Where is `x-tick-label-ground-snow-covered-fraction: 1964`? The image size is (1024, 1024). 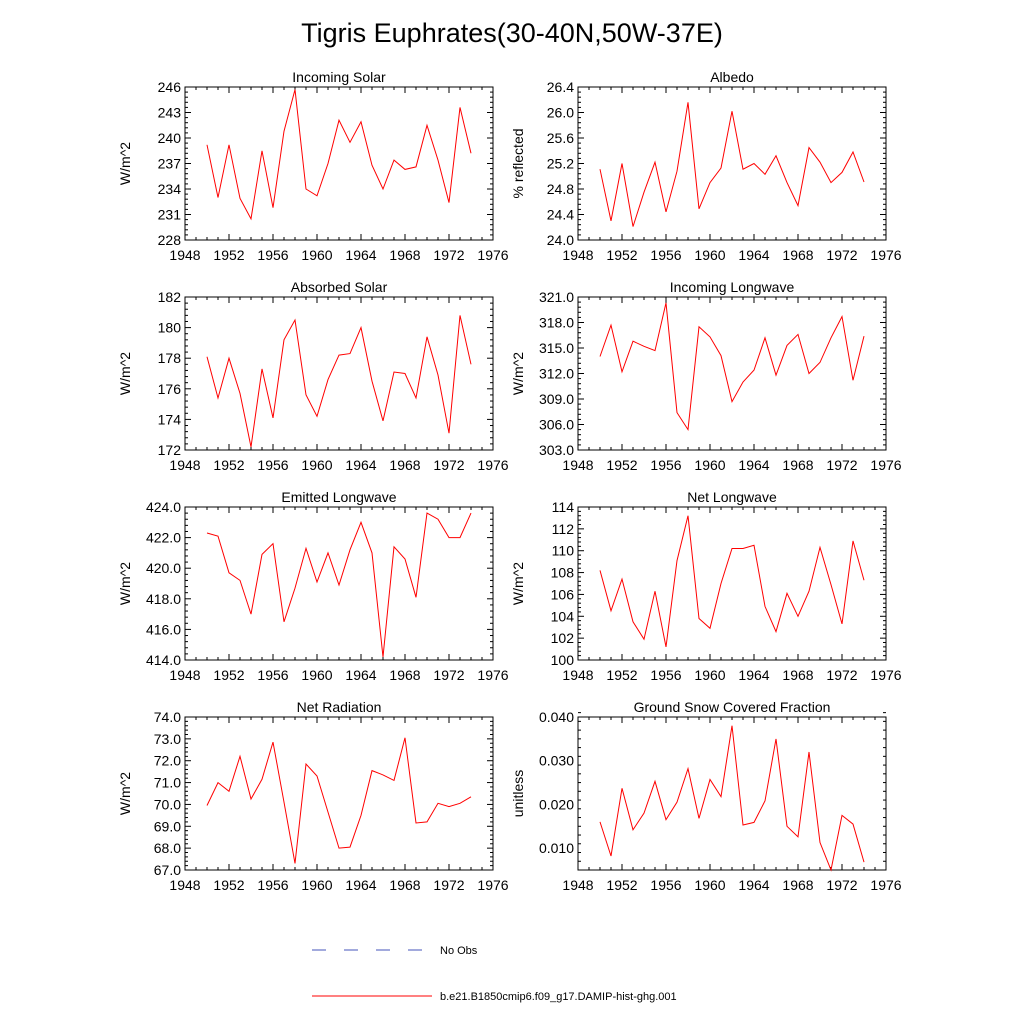 x-tick-label-ground-snow-covered-fraction: 1964 is located at coordinates (753, 885).